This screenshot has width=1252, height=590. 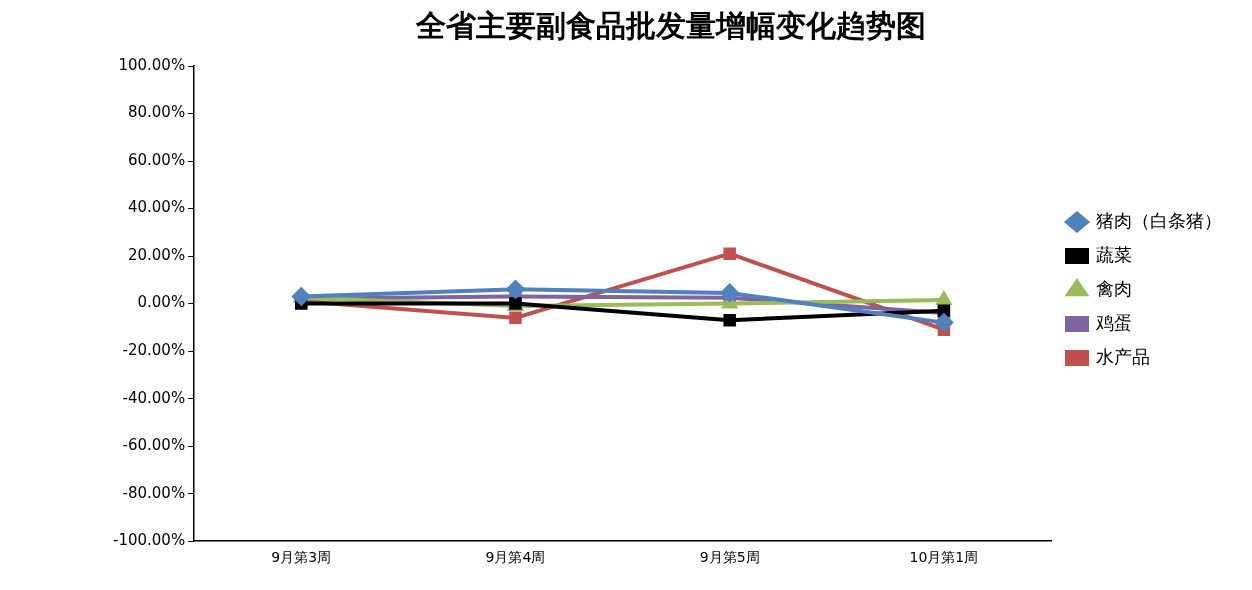 What do you see at coordinates (149, 540) in the screenshot?
I see `y-tick-label: -100.00%` at bounding box center [149, 540].